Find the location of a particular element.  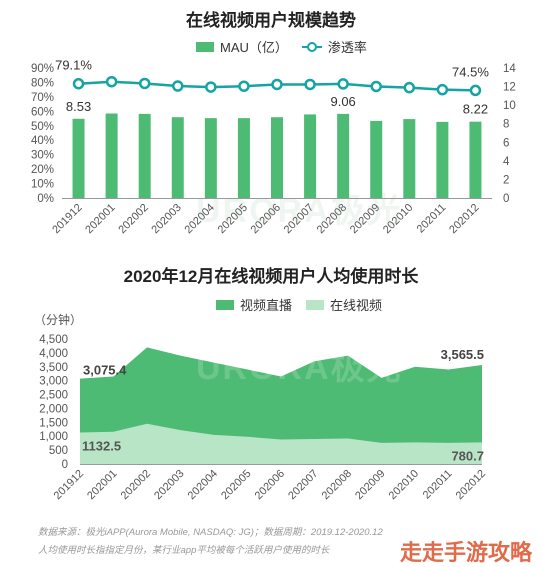

rate-label-first: 79.1% is located at coordinates (73, 65).